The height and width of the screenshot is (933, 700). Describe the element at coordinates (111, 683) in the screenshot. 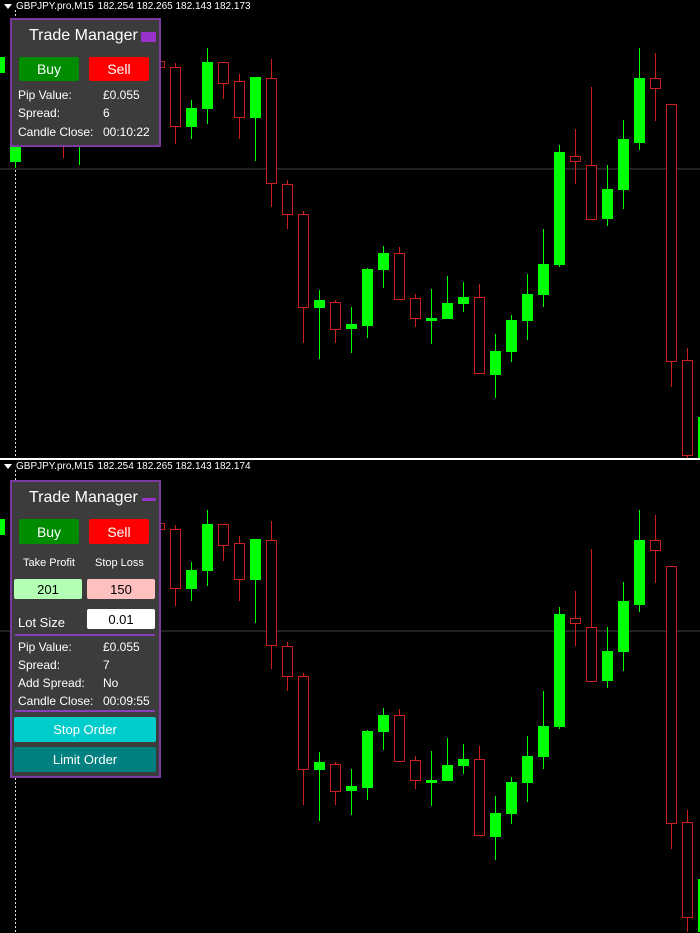

I see `add-spread-value: No` at that location.